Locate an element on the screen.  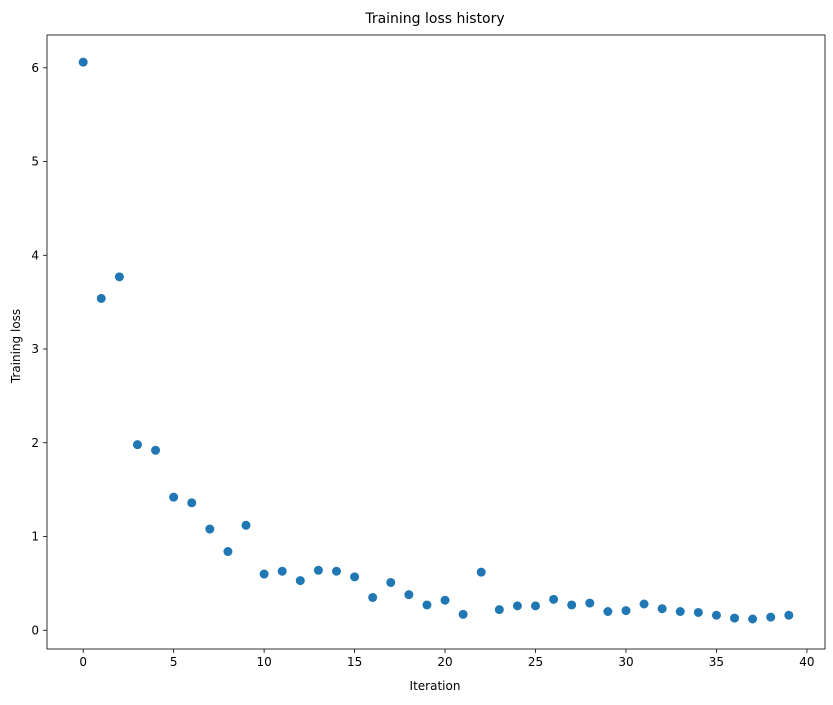
chart-title: Training loss history is located at coordinates (434, 19).